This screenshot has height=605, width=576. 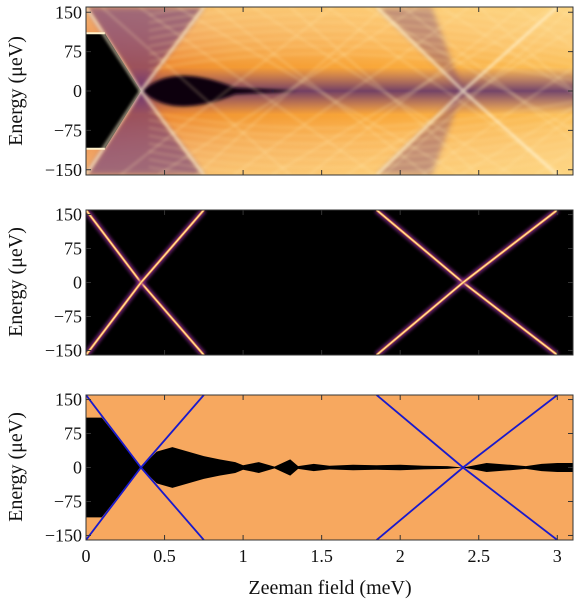 What do you see at coordinates (86, 556) in the screenshot?
I see `xtick-label: 0` at bounding box center [86, 556].